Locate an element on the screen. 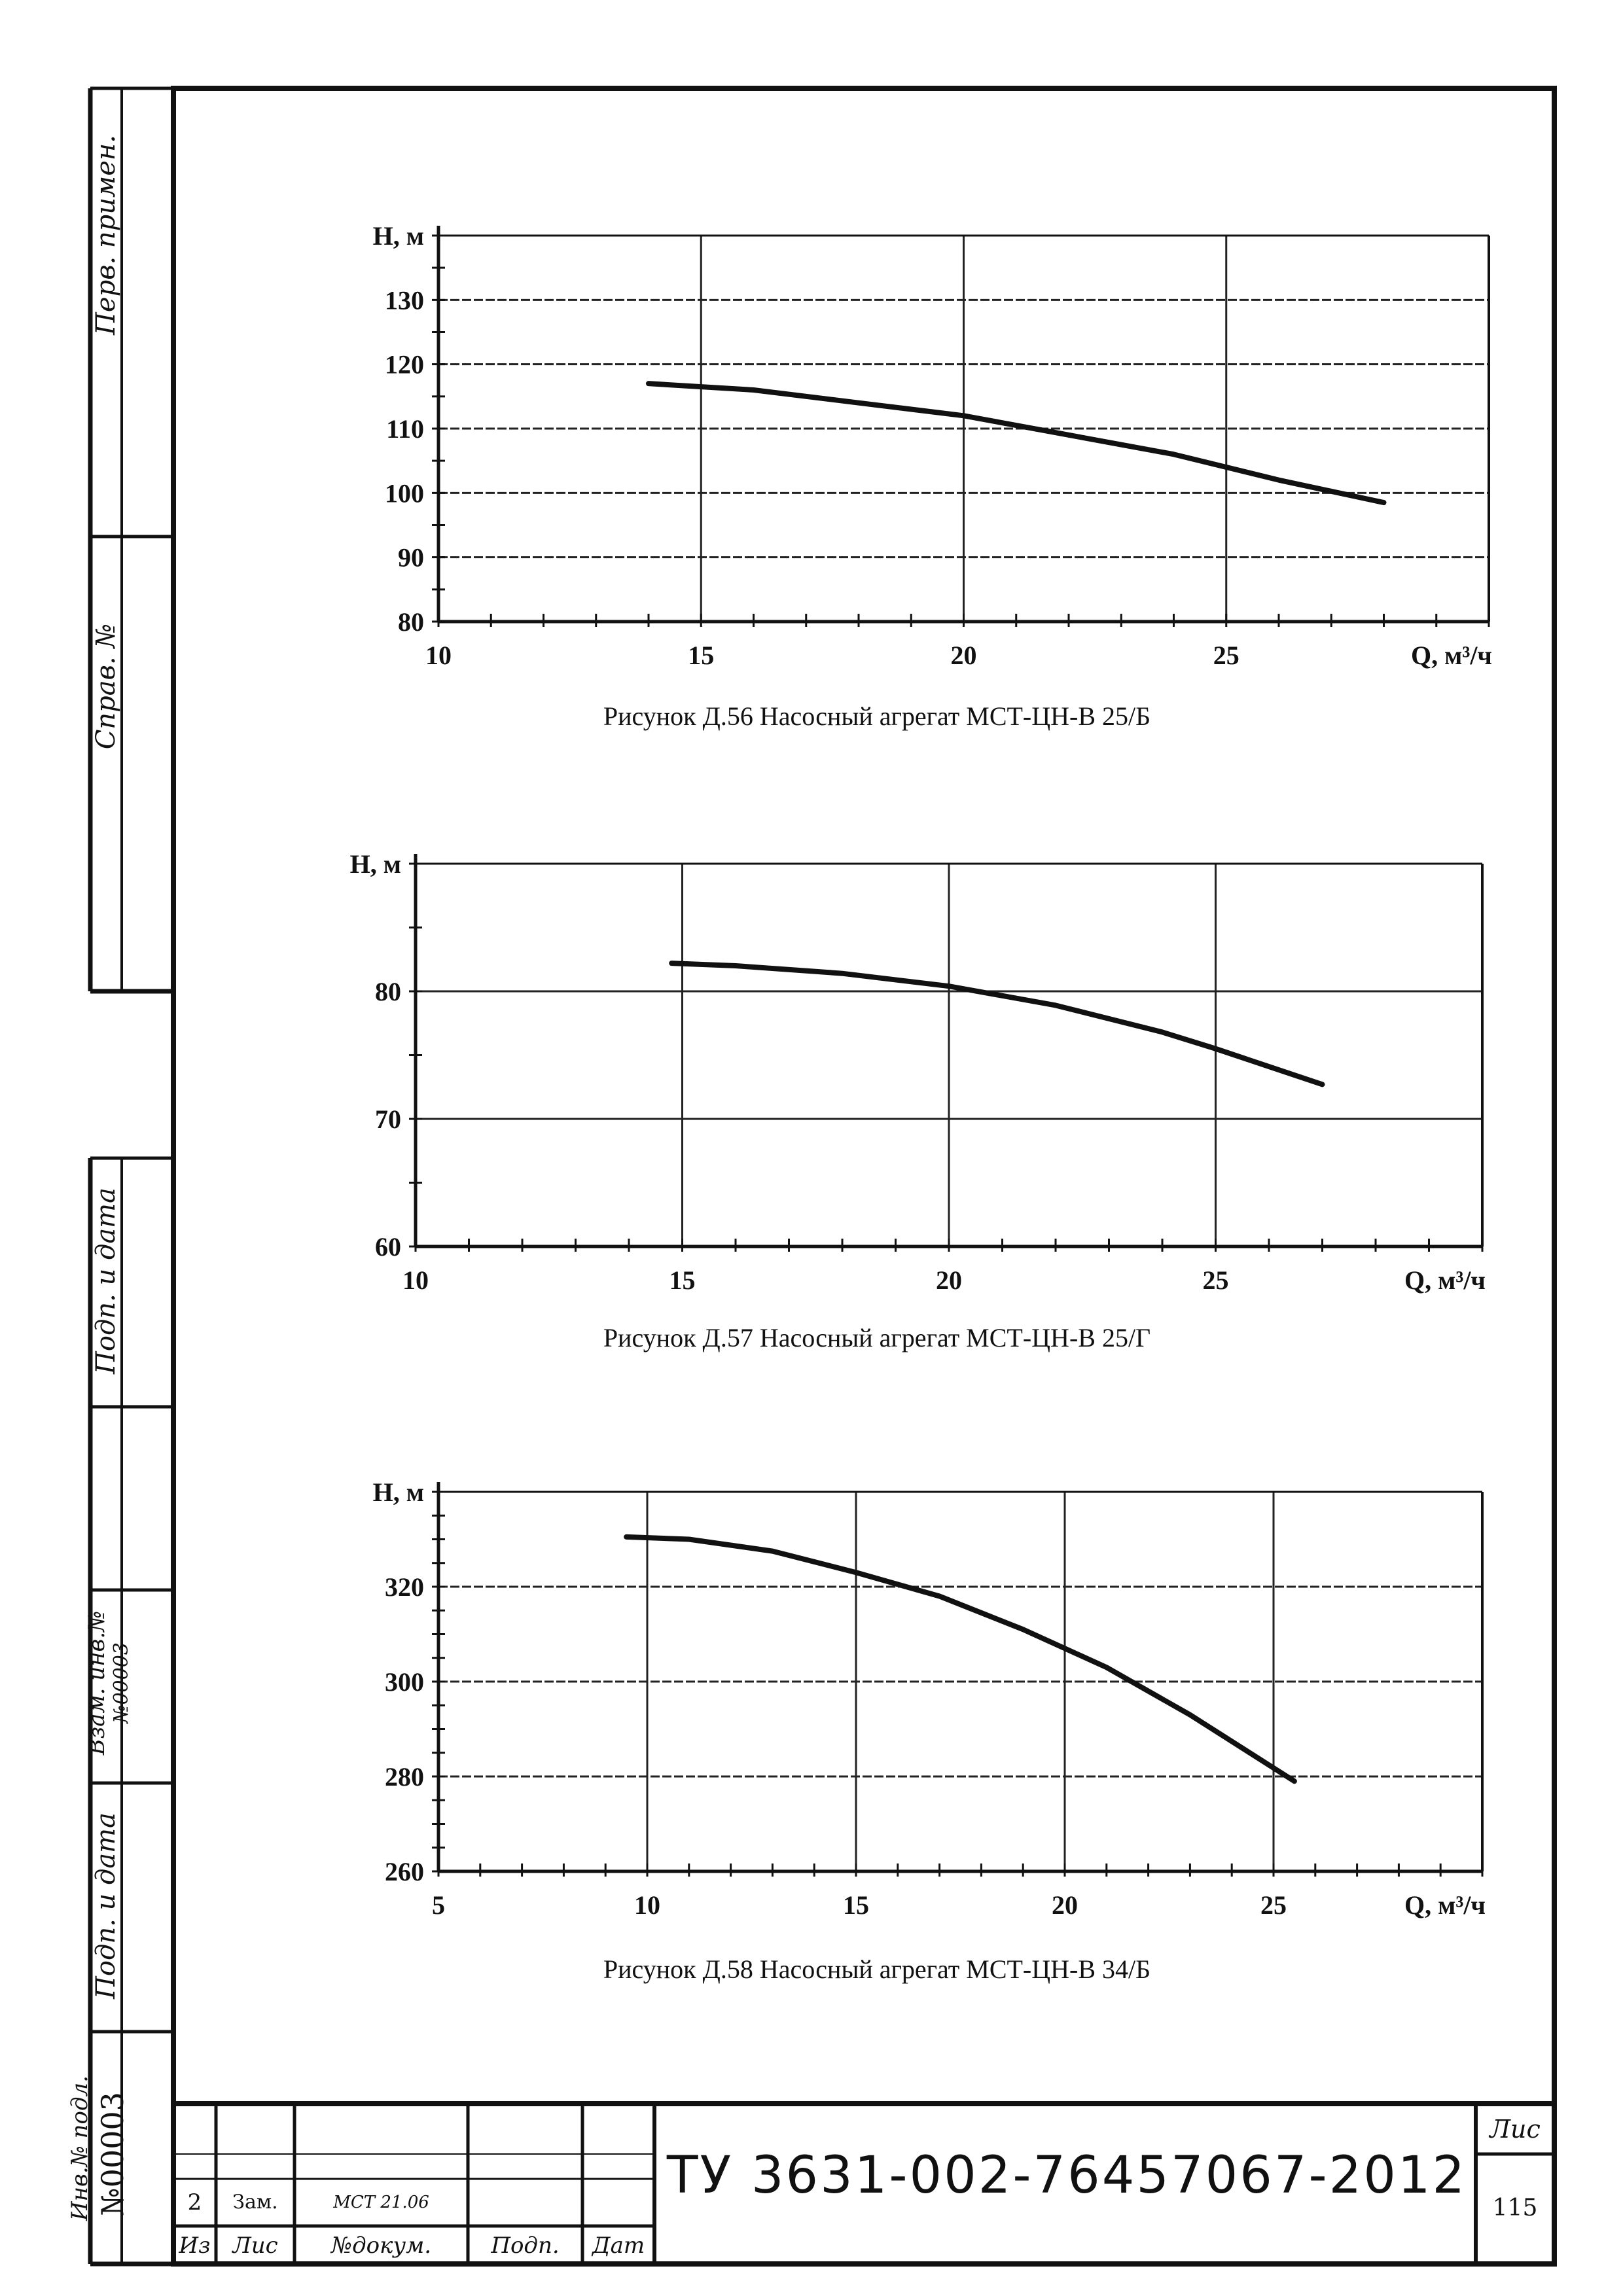 This screenshot has width=1623, height=2296. y-tick-label: 130 is located at coordinates (405, 300).